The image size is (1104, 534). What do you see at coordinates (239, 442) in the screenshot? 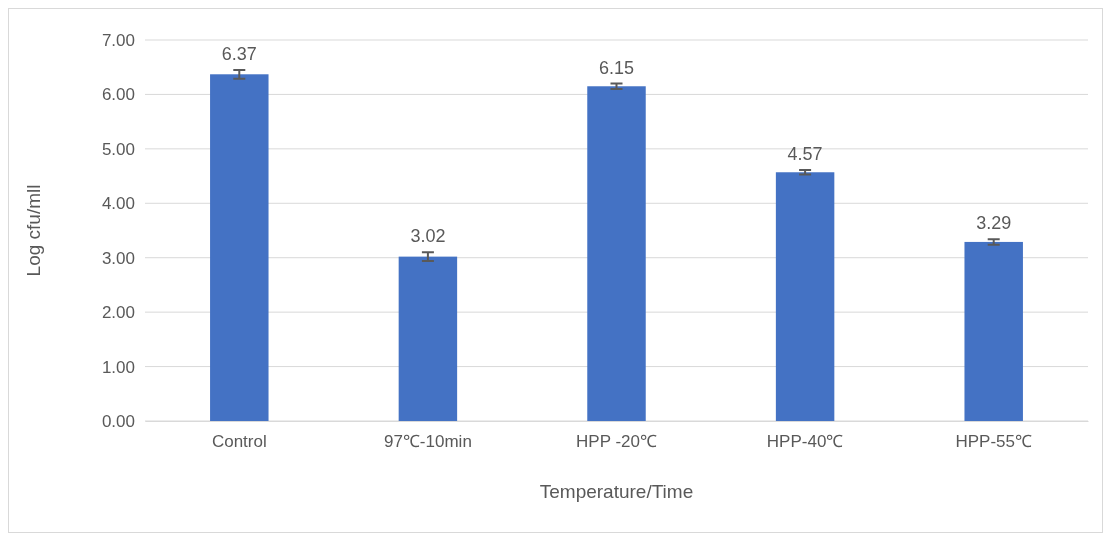
I see `x-tick-label: Control` at bounding box center [239, 442].